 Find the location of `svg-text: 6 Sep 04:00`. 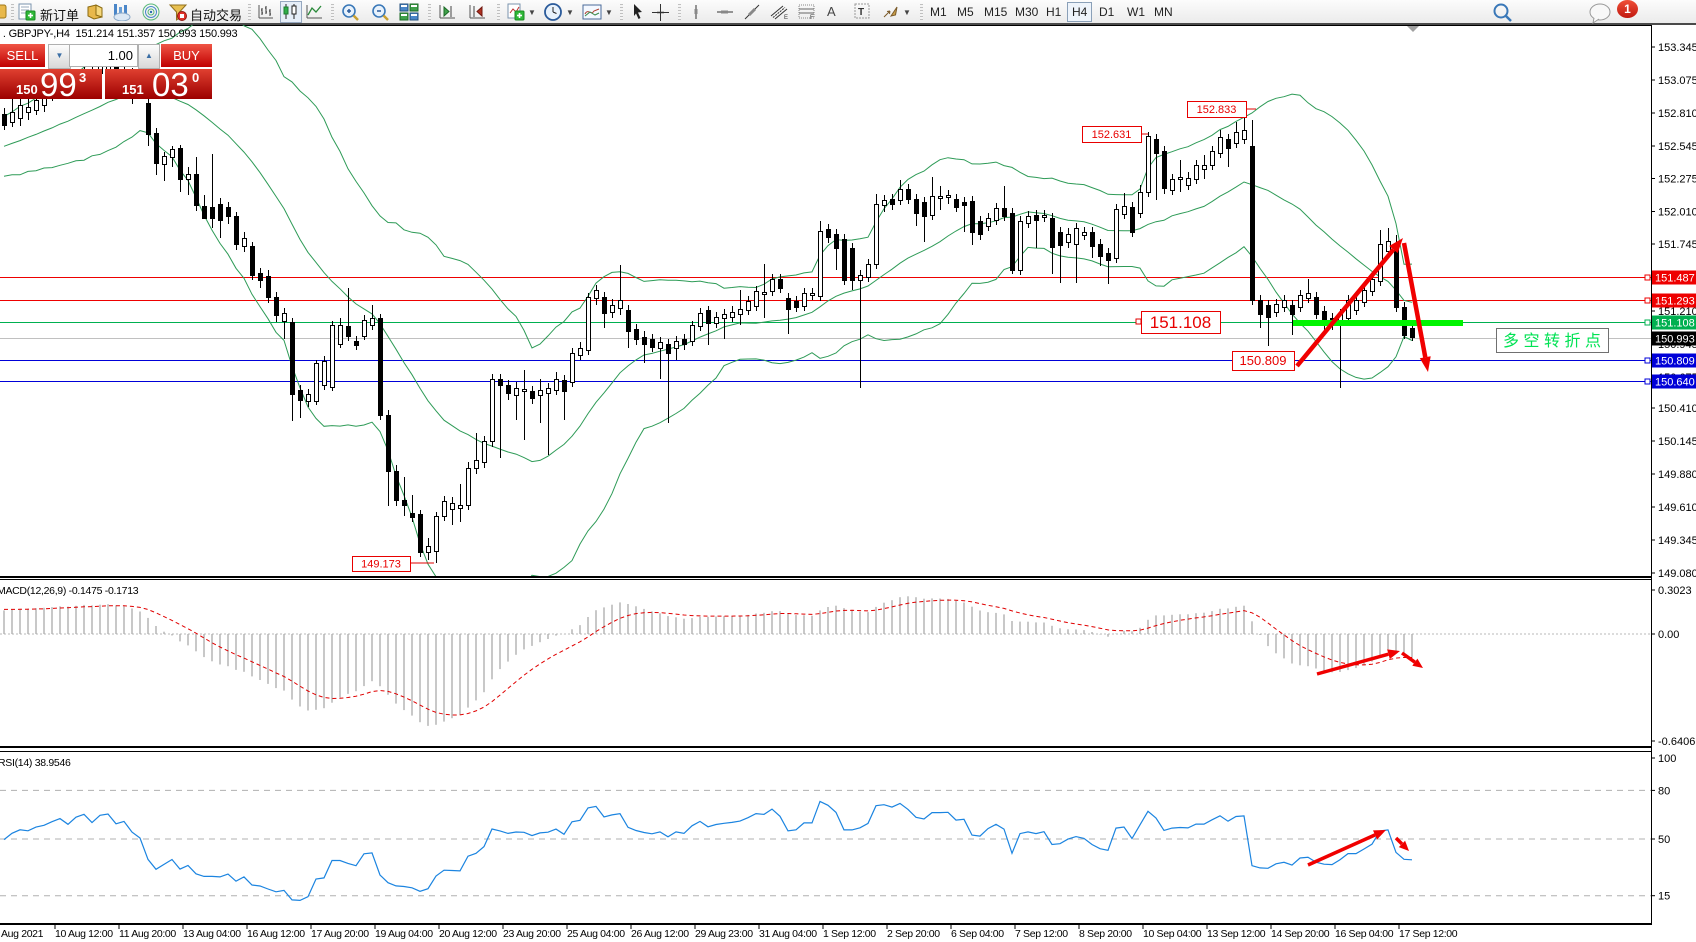

svg-text: 6 Sep 04:00 is located at coordinates (977, 934).